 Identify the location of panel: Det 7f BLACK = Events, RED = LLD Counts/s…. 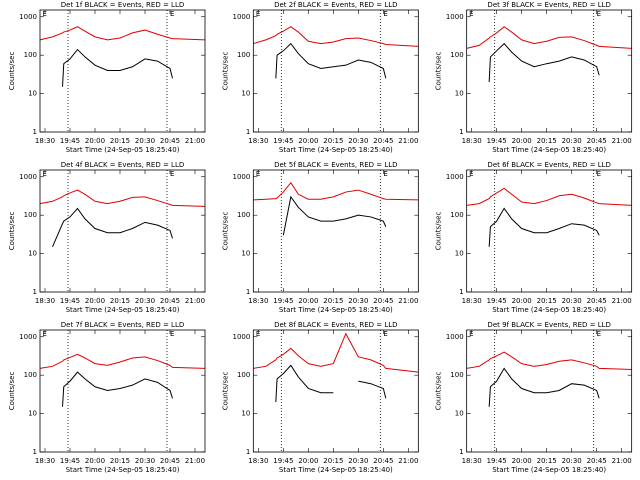
(107, 397).